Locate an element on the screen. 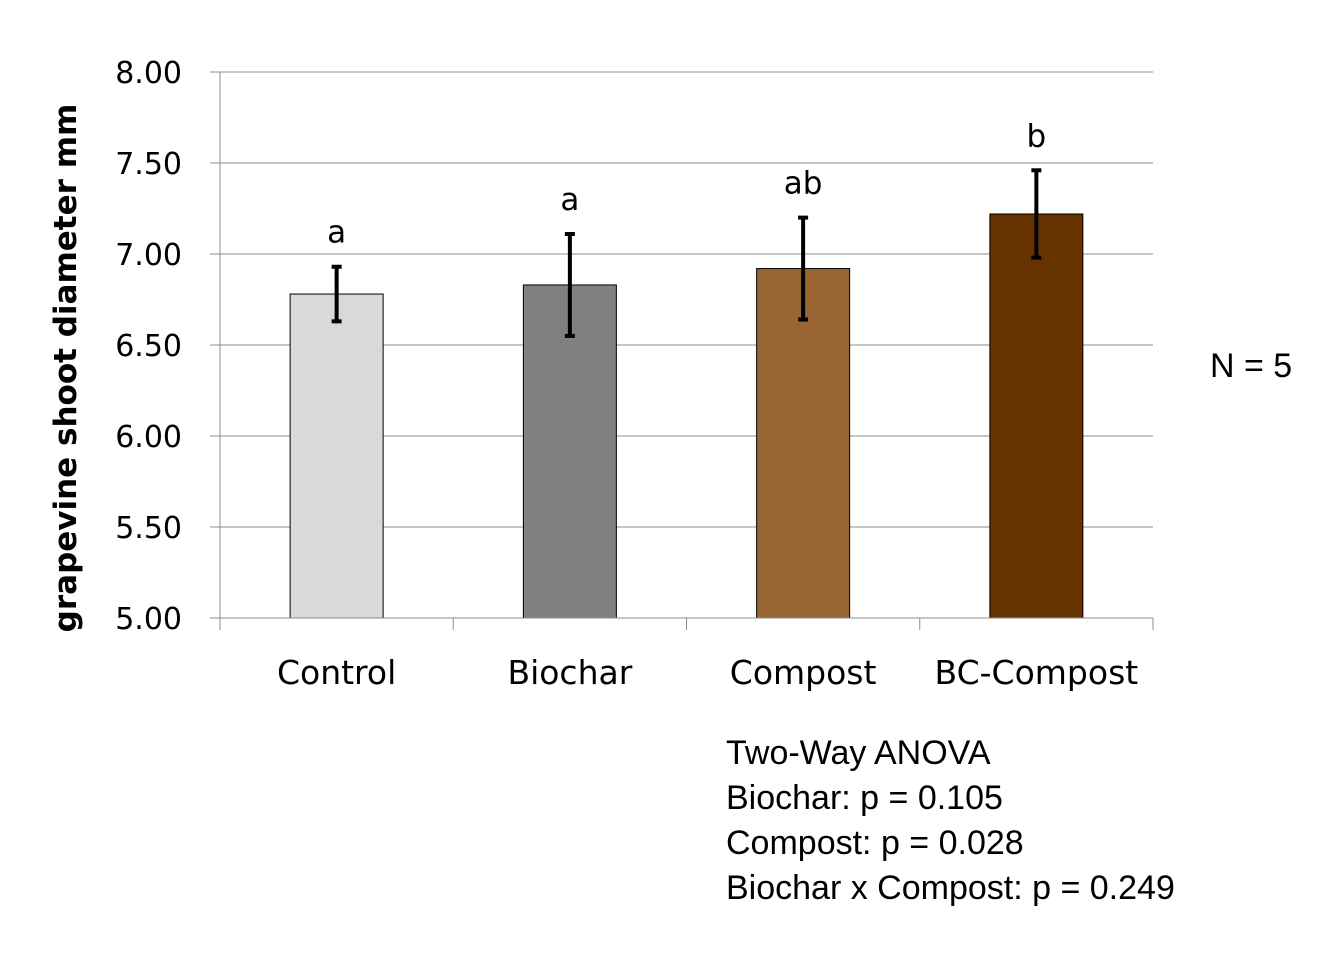  y-tick-label: 6.50 is located at coordinates (148, 346).